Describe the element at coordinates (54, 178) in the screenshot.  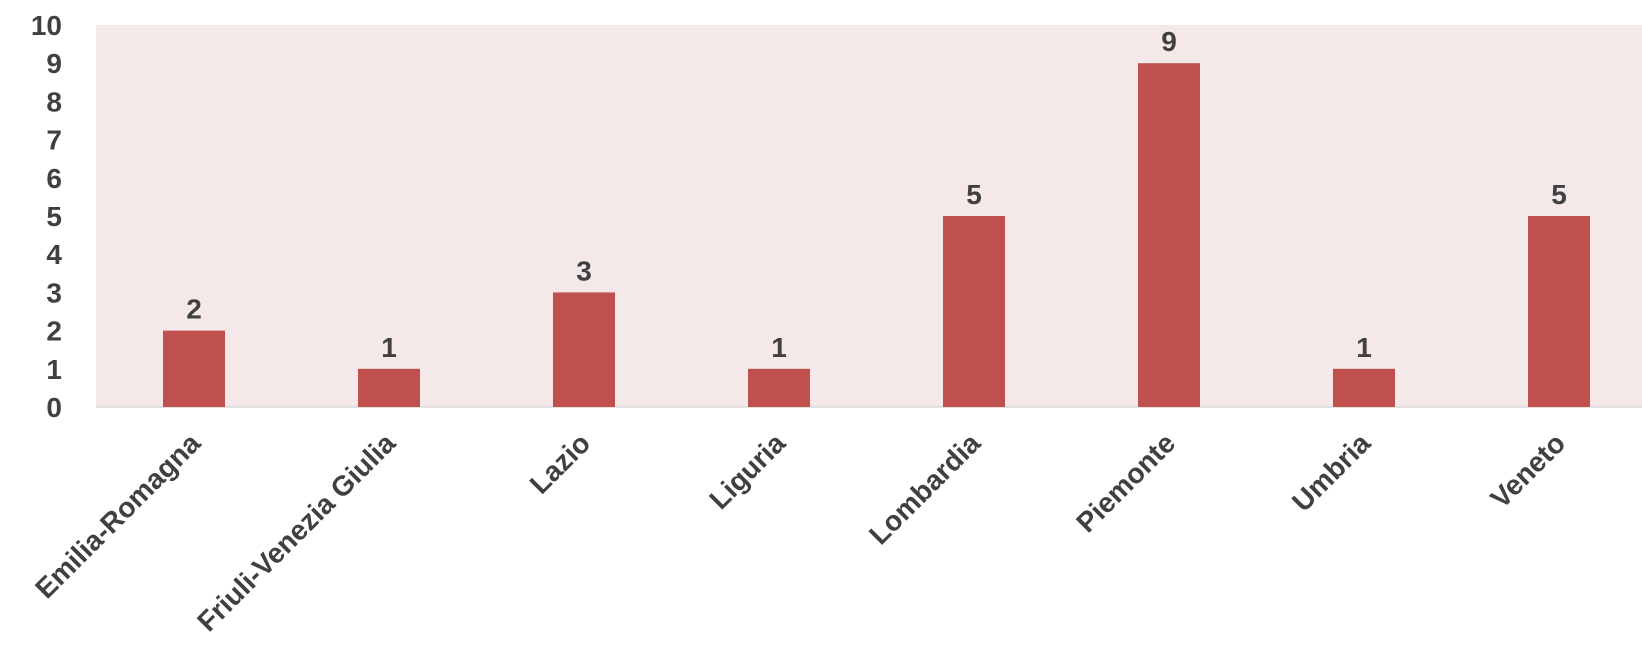
I see `y-tick-label: 6` at that location.